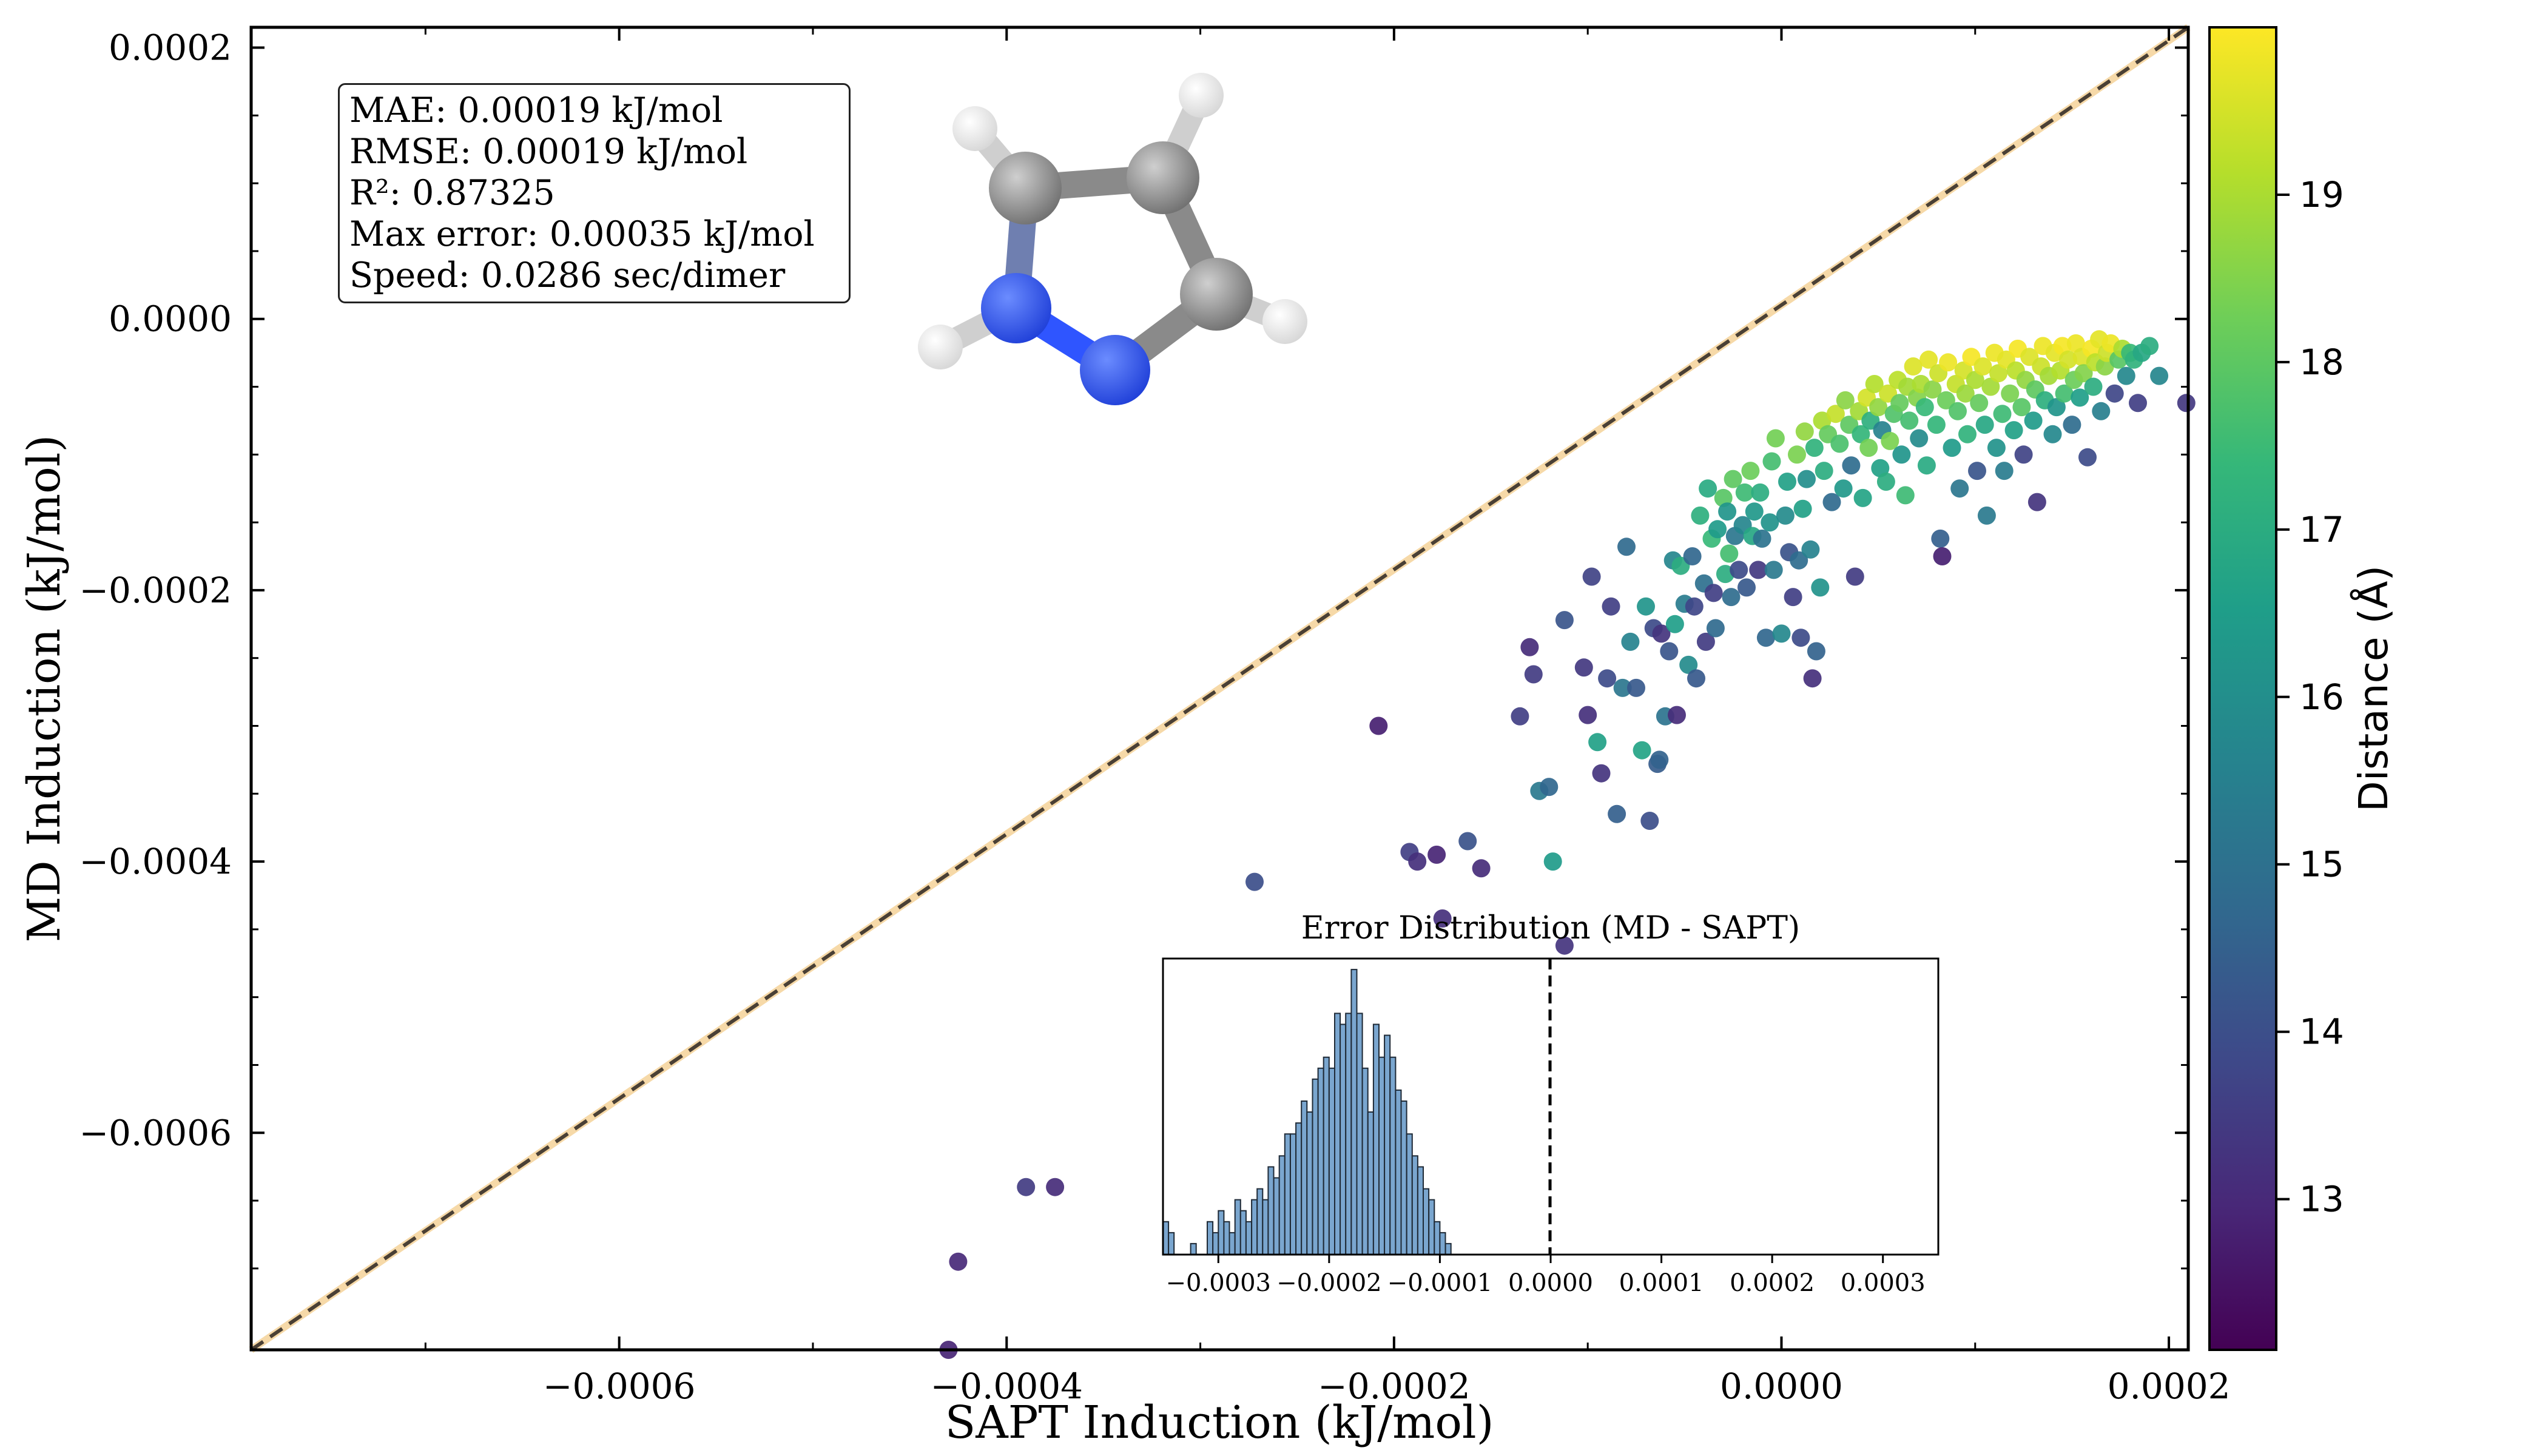 The width and height of the screenshot is (2548, 1456). What do you see at coordinates (1219, 1423) in the screenshot?
I see `x-axis-label: SAPT Induction (kJ/mol)` at bounding box center [1219, 1423].